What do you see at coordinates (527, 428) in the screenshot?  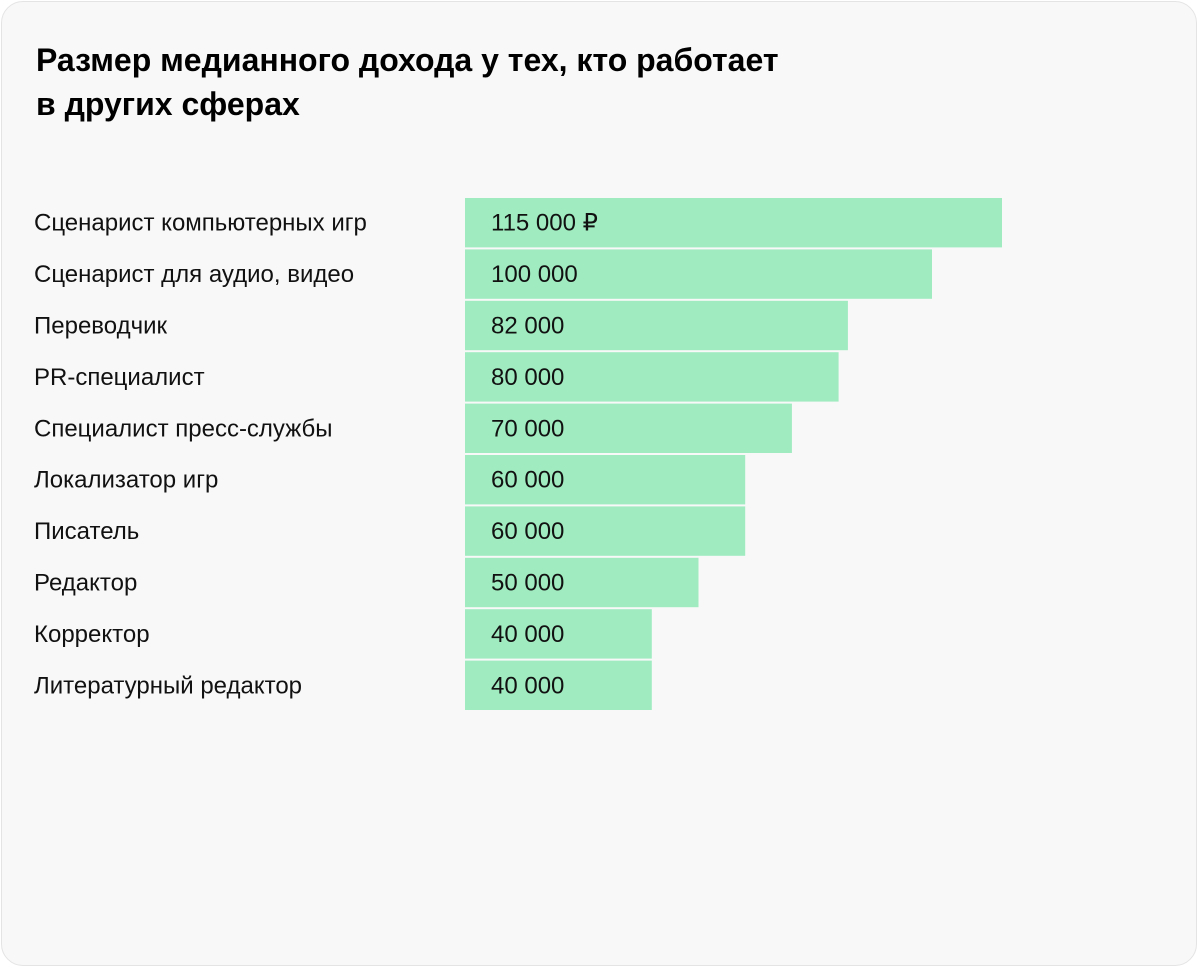 I see `value-label-5: 70 000` at bounding box center [527, 428].